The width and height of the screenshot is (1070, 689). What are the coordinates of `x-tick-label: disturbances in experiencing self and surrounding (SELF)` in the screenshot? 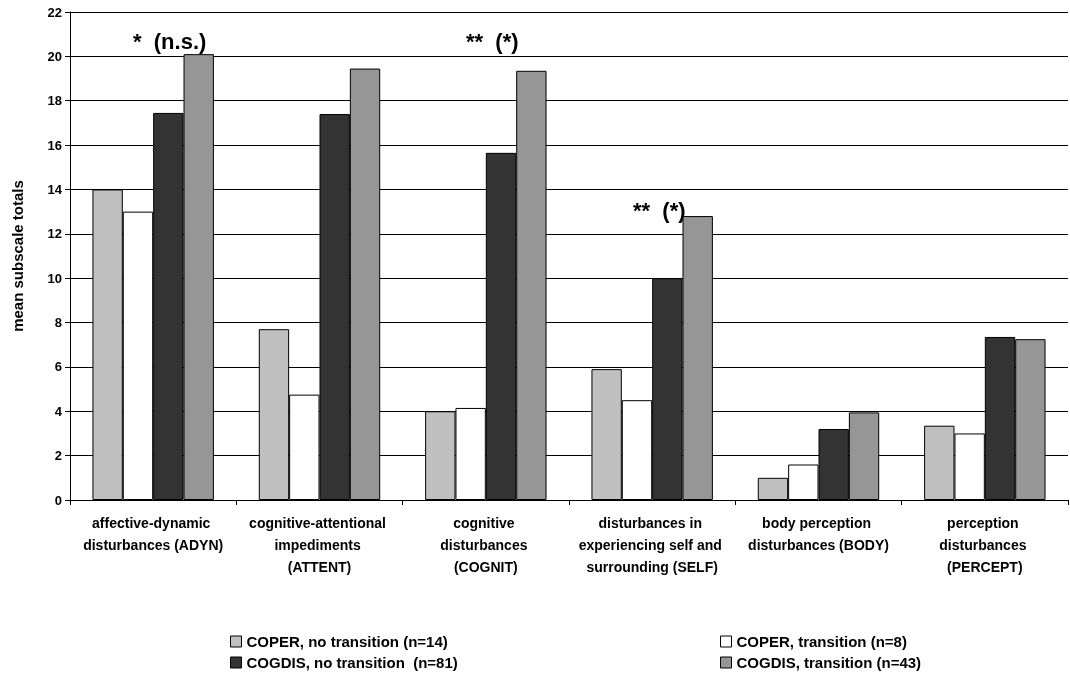 It's located at (652, 545).